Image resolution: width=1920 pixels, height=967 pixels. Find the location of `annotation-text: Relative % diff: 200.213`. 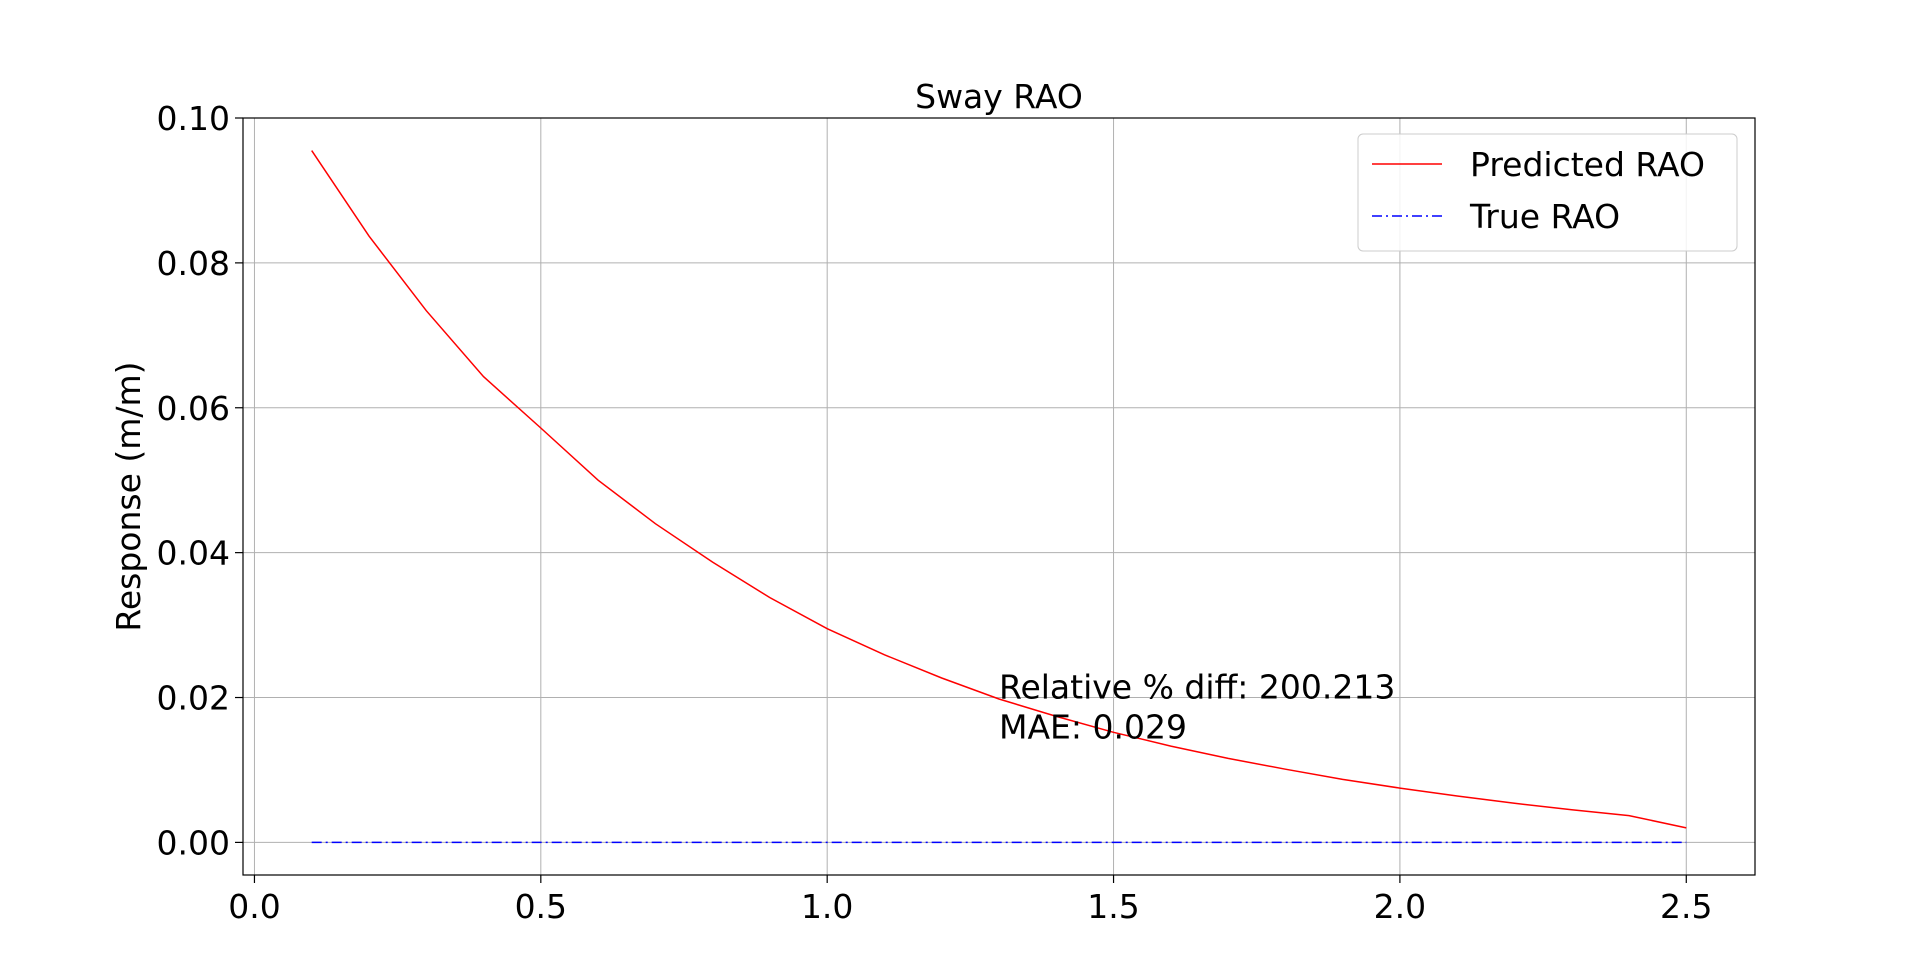

annotation-text: Relative % diff: 200.213 is located at coordinates (1197, 687).